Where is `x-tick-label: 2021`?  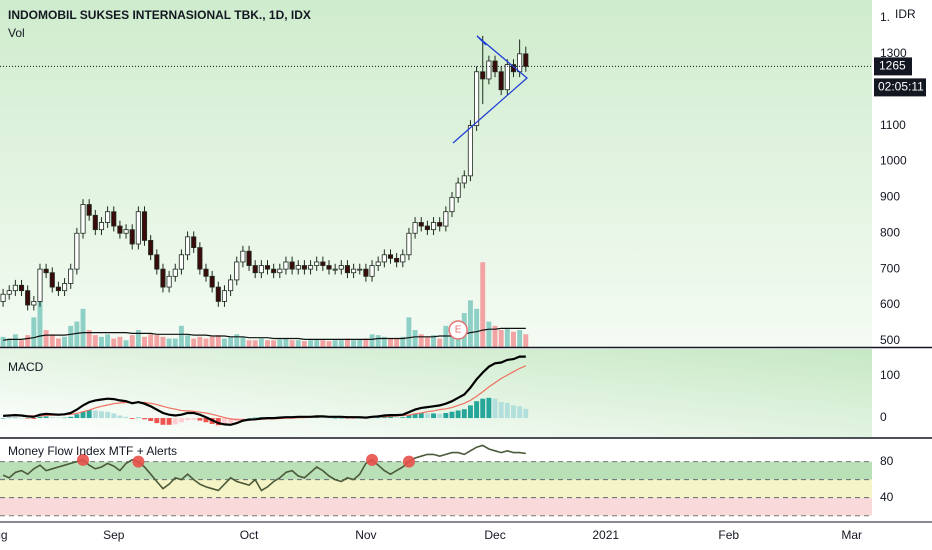
x-tick-label: 2021 is located at coordinates (605, 535).